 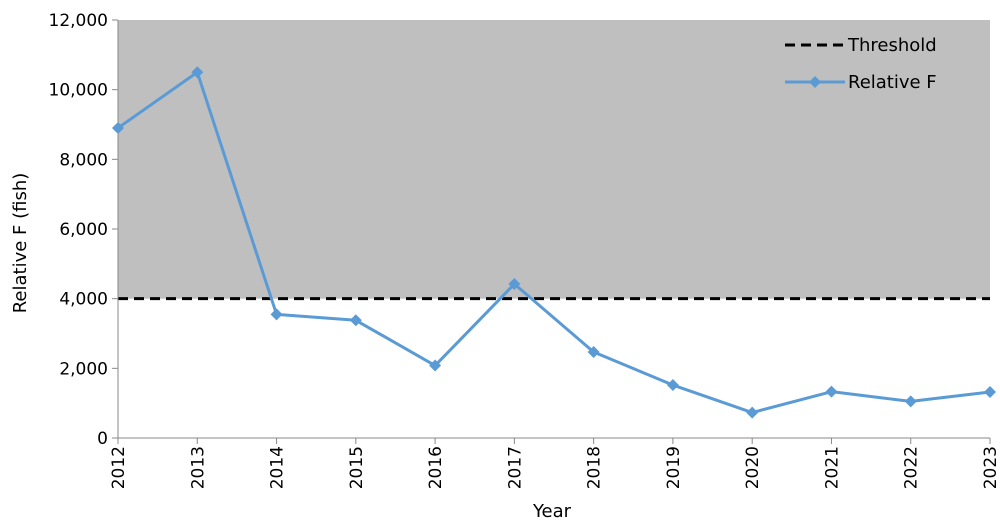 I want to click on legend-relative-f-marker, so click(x=815, y=82).